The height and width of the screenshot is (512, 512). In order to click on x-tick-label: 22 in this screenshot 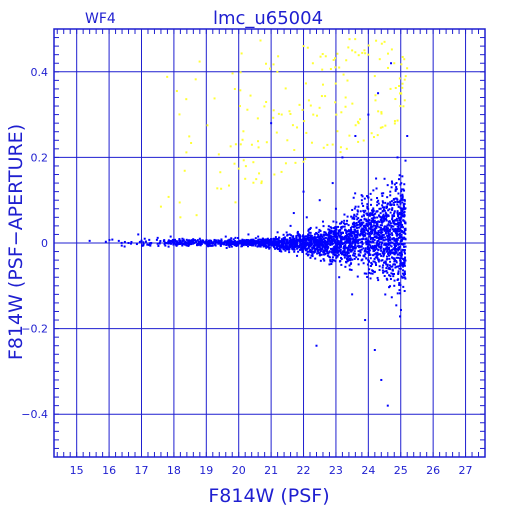, I will do `click(304, 470)`.